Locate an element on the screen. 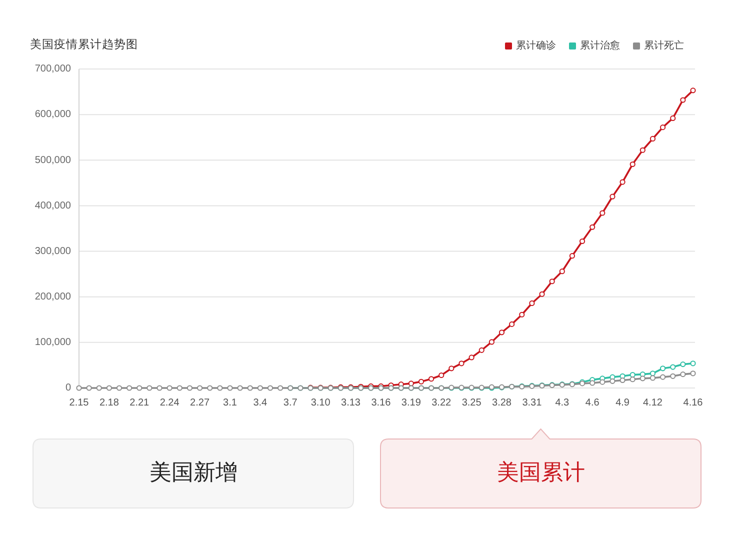 The width and height of the screenshot is (730, 534). x-tick-label: 3.4 is located at coordinates (260, 403).